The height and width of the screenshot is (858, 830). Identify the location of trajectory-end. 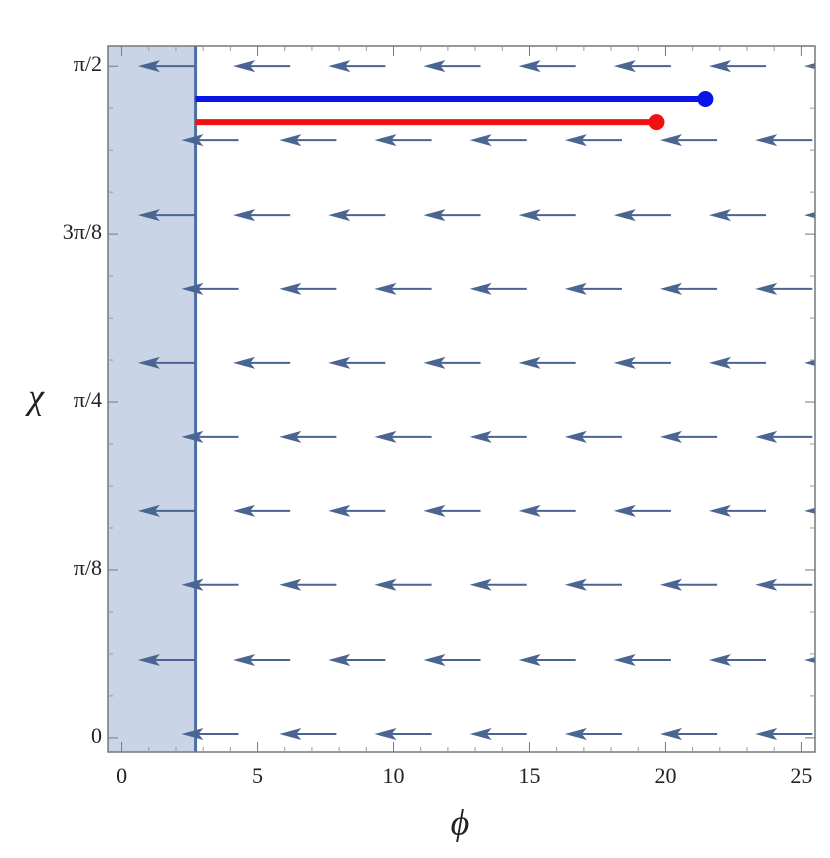
(705, 99).